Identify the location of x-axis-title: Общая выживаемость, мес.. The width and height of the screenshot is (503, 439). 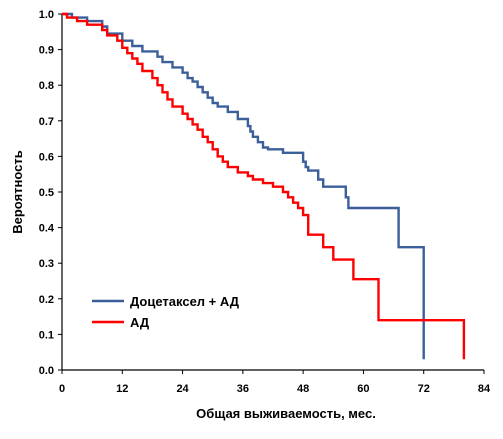
(286, 413).